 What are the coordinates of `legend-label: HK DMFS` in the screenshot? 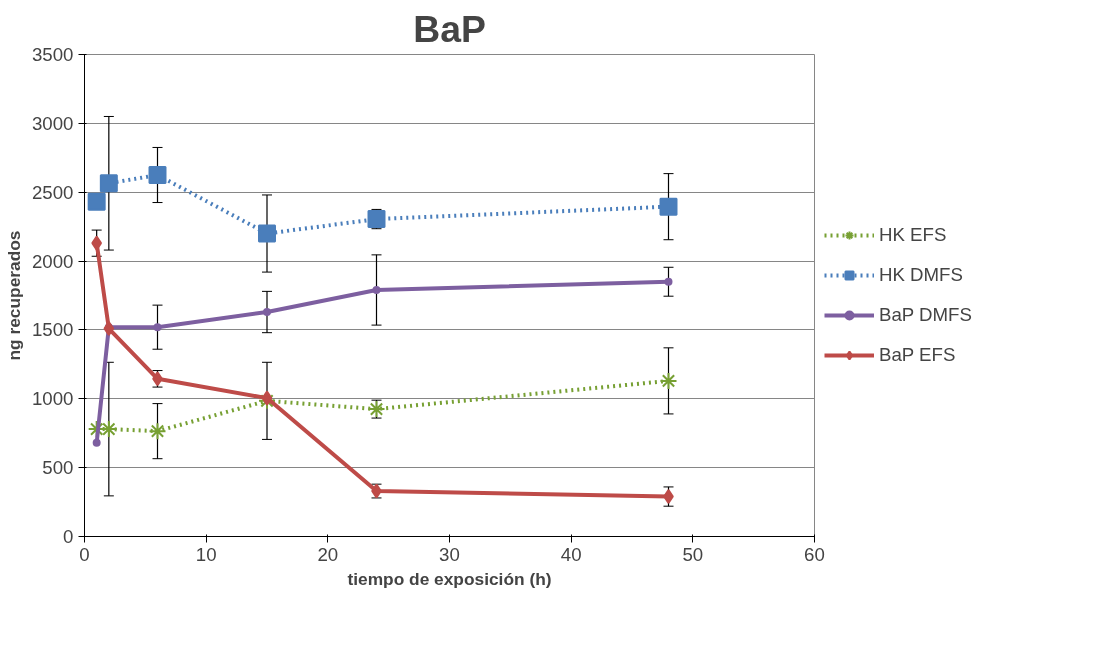 It's located at (921, 275).